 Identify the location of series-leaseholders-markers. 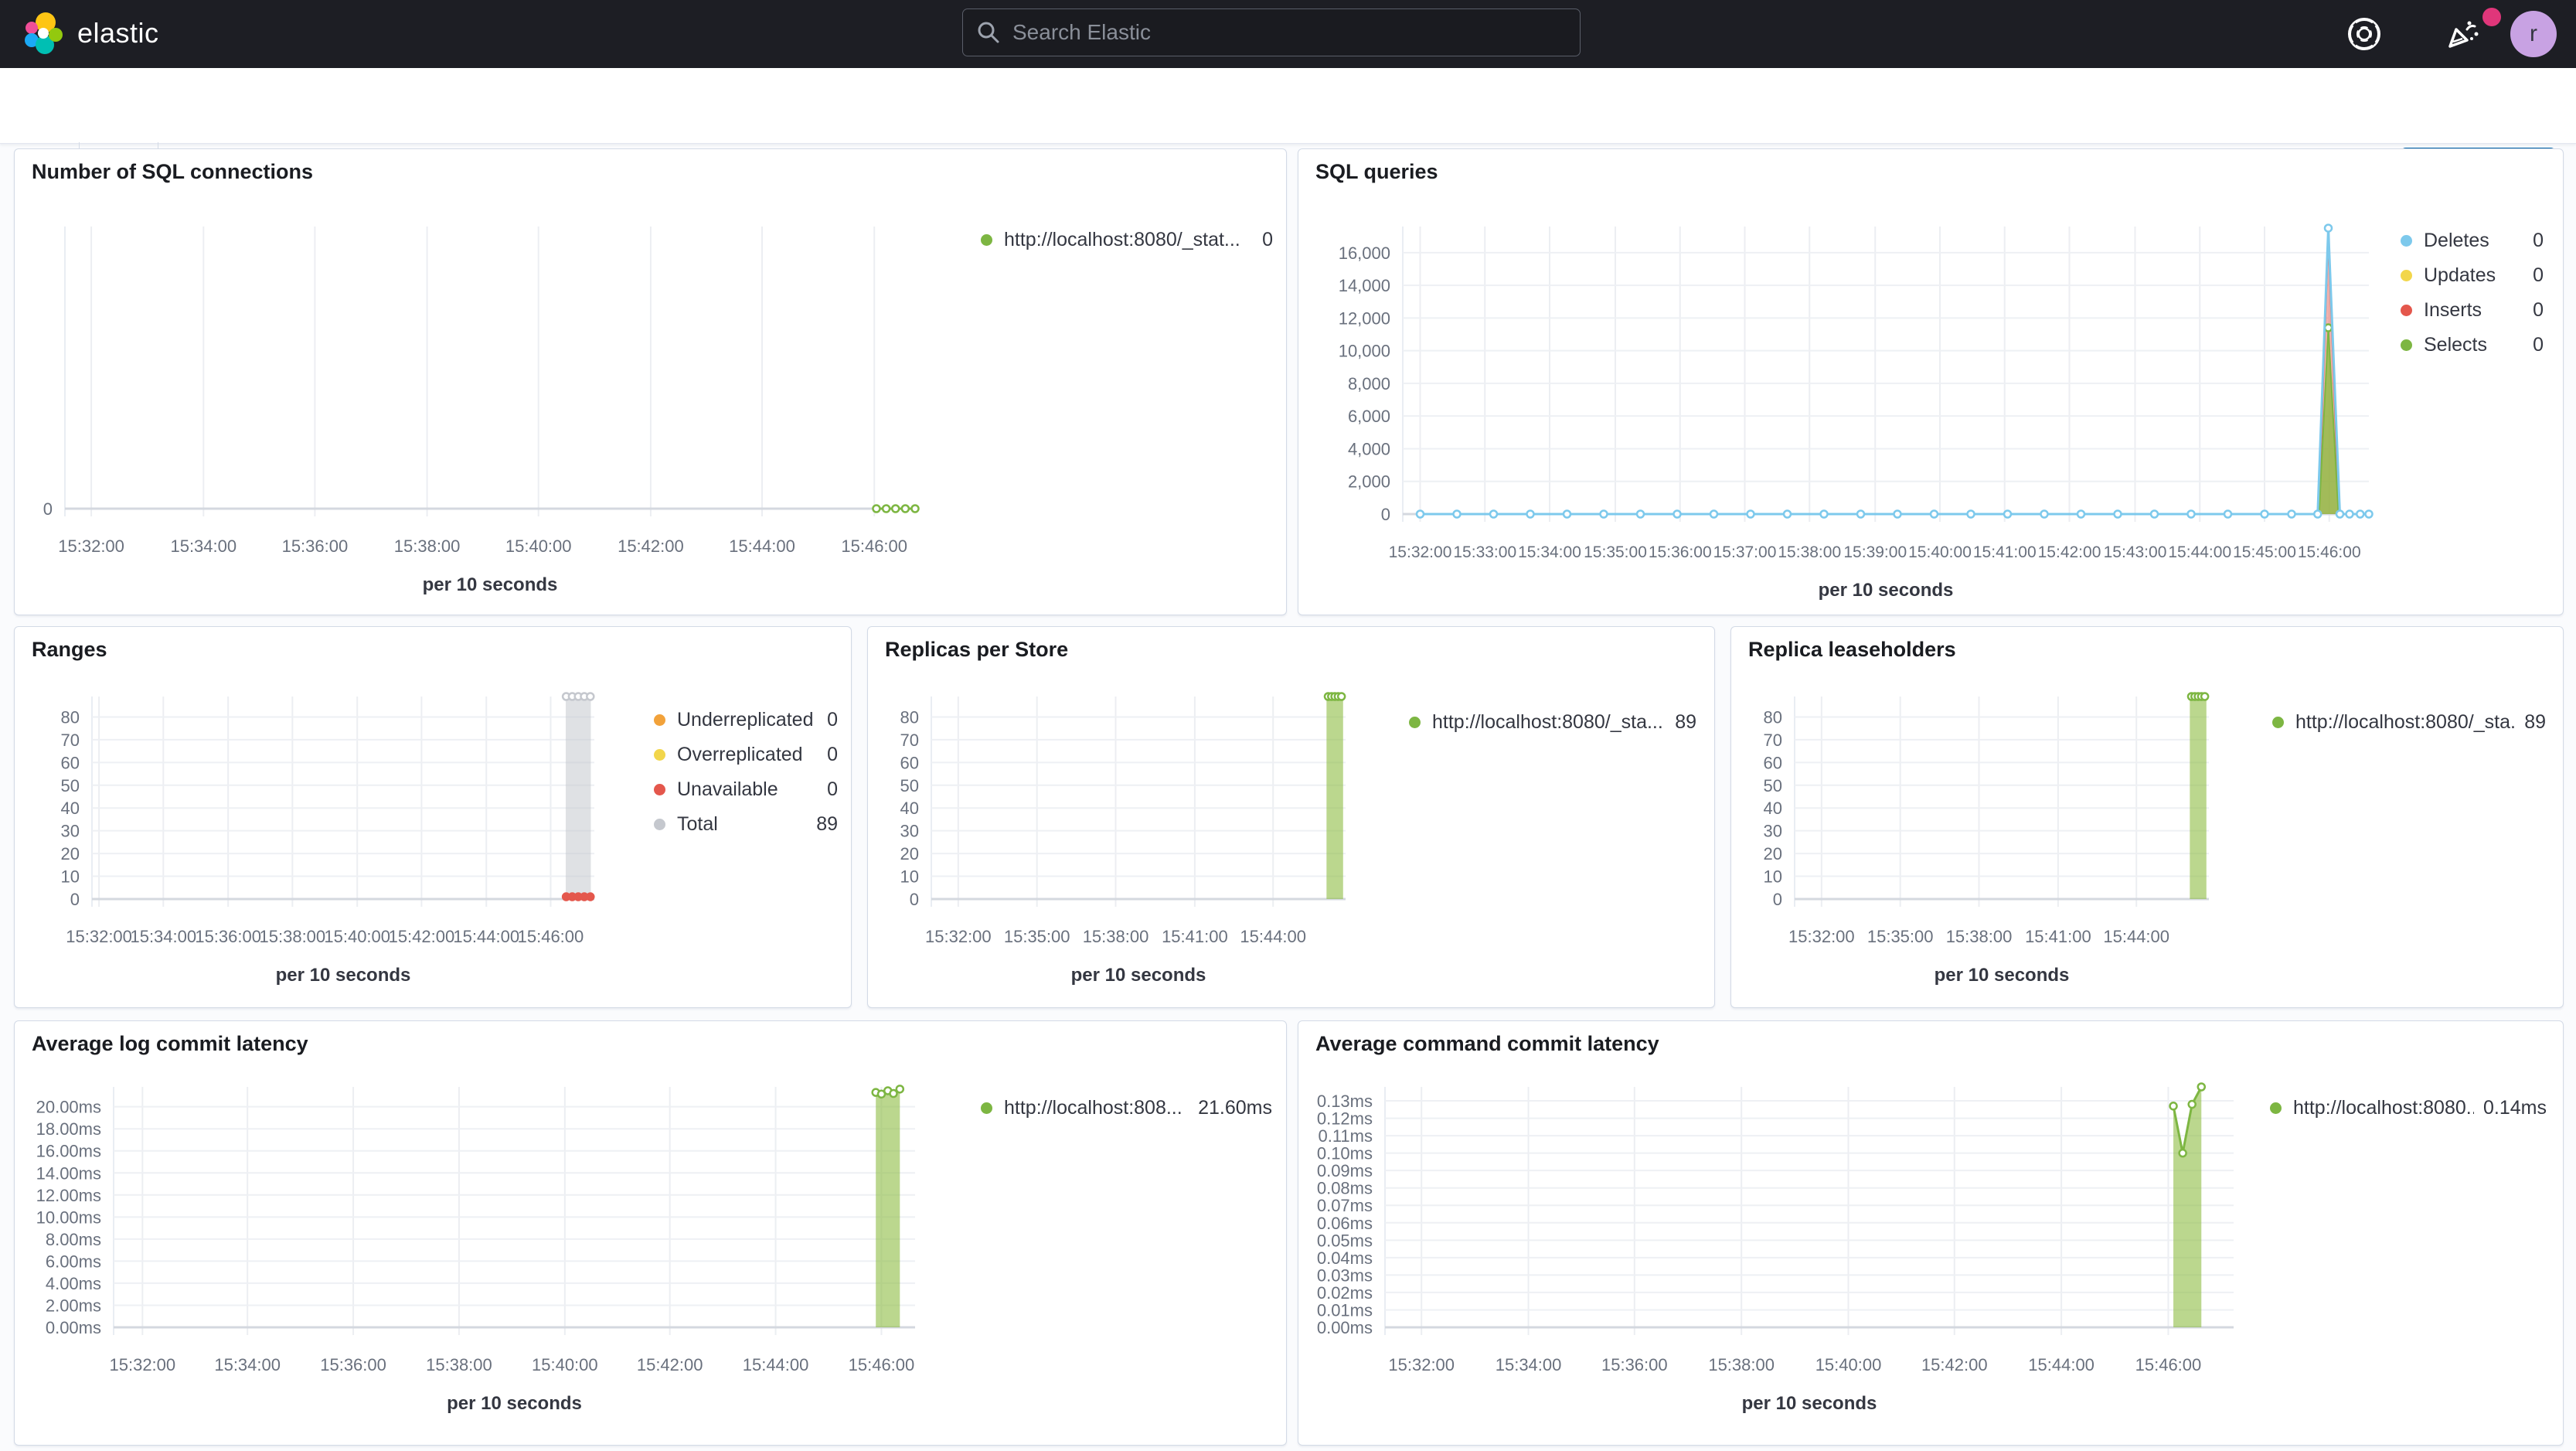
(2198, 696).